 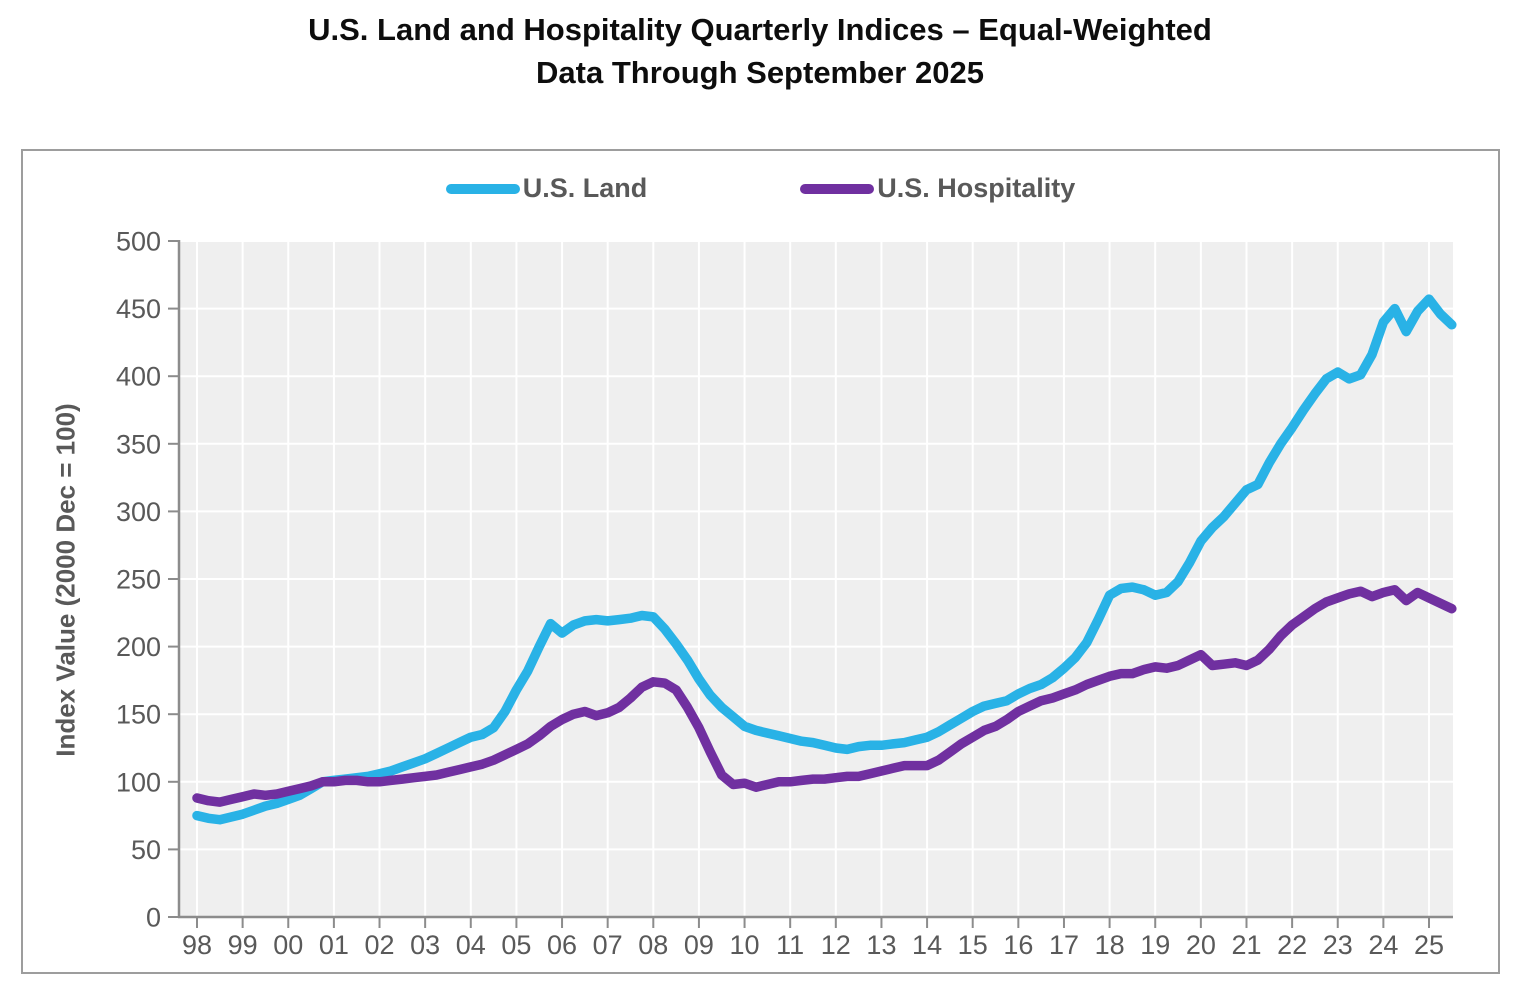 What do you see at coordinates (1018, 945) in the screenshot?
I see `x-tick-label: 16` at bounding box center [1018, 945].